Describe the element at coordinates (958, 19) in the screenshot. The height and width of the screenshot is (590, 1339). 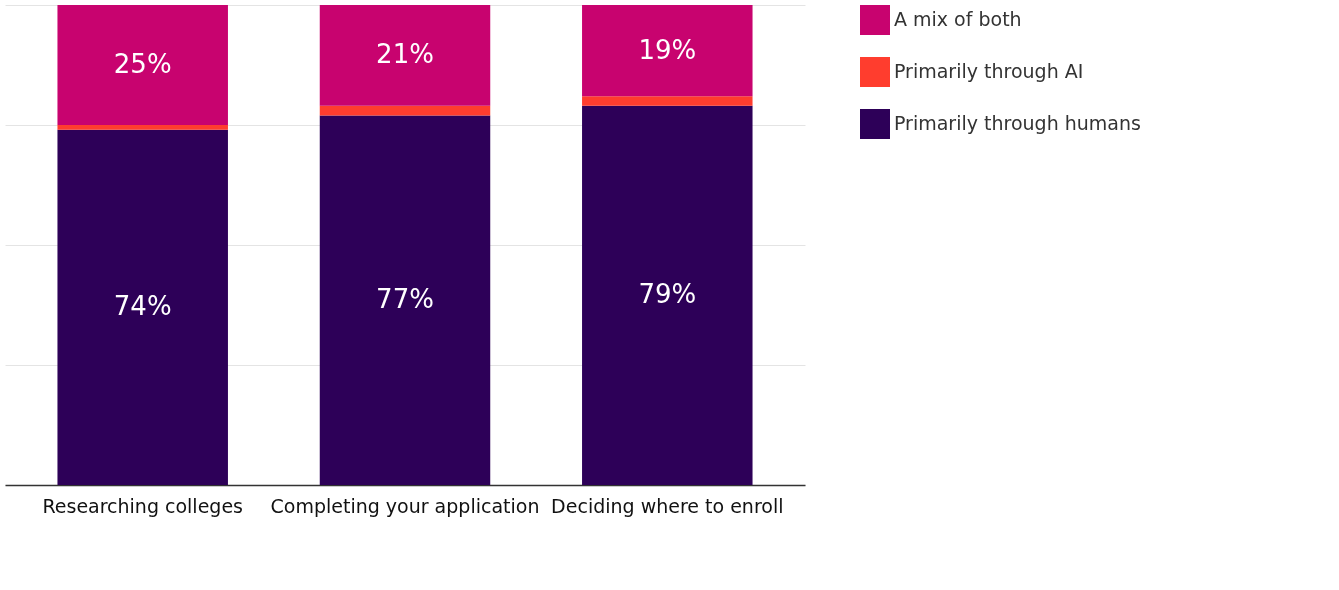
I see `legend-label: A mix of both` at that location.